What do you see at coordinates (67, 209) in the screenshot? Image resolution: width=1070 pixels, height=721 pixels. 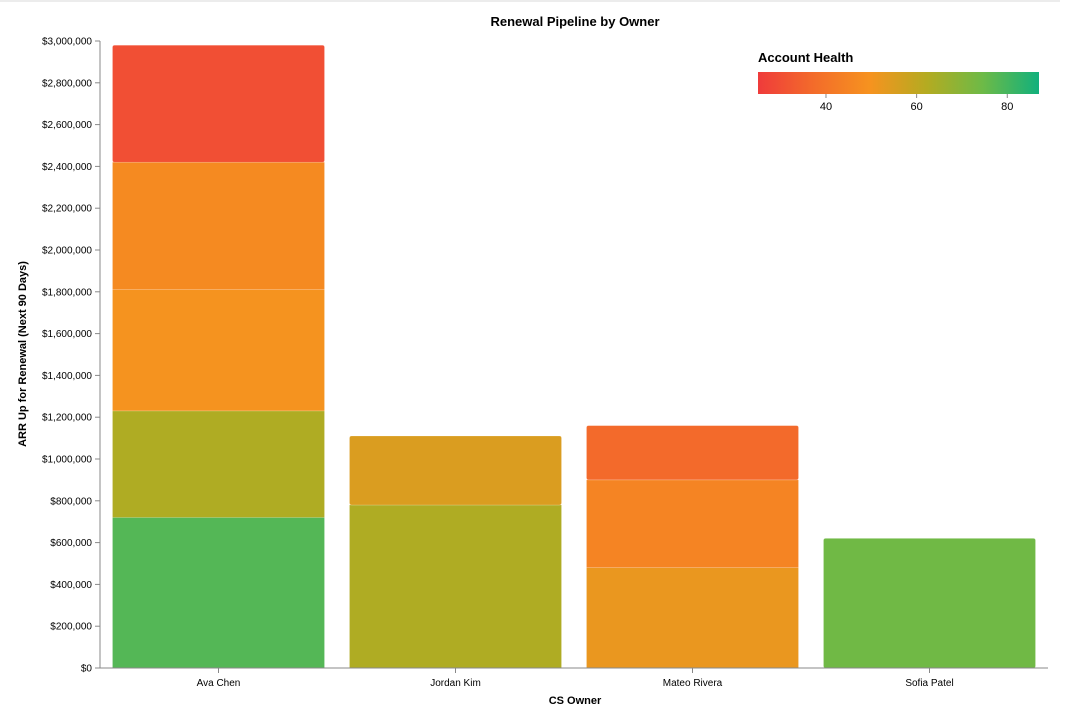 I see `y-tick-label: $2,200,000` at bounding box center [67, 209].